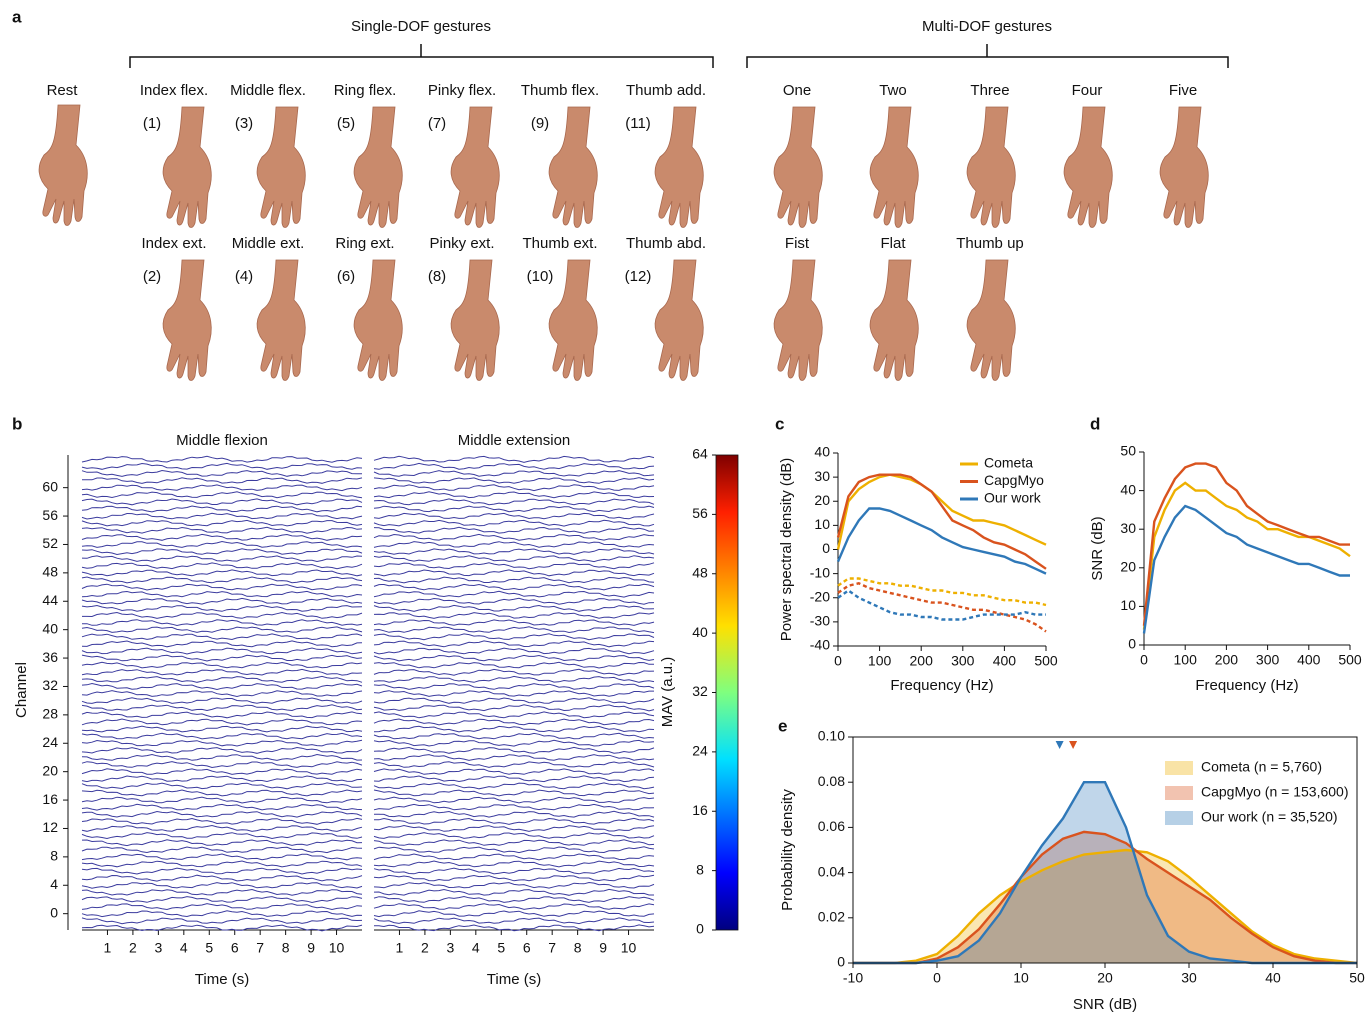  What do you see at coordinates (50, 543) in the screenshot?
I see `y-tick-label: 52` at bounding box center [50, 543].